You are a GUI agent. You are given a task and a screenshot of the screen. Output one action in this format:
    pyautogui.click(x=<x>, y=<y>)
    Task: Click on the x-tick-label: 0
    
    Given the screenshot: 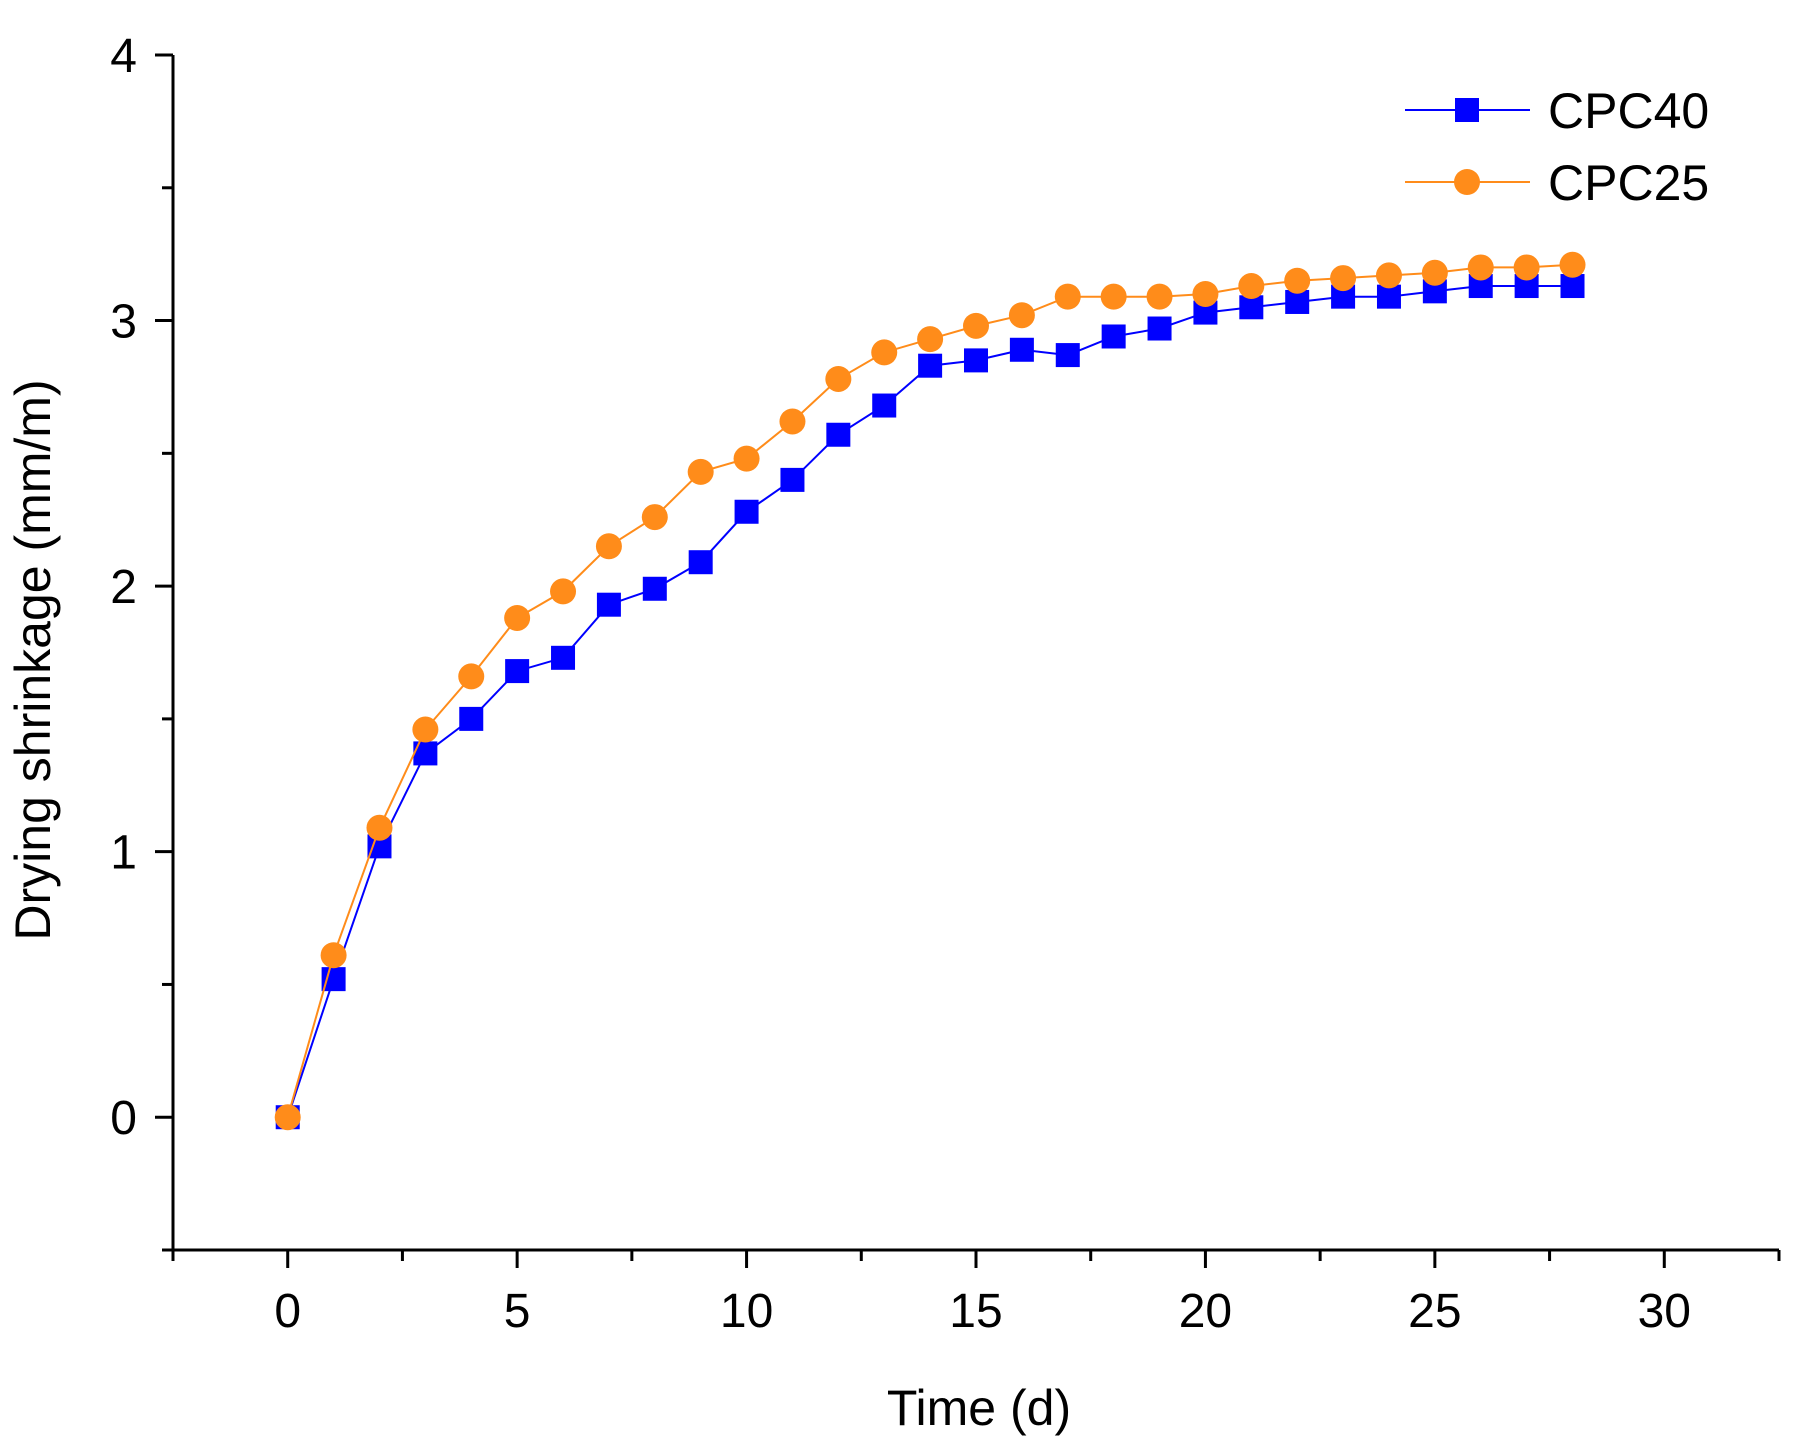 What is the action you would take?
    pyautogui.click(x=287, y=1311)
    